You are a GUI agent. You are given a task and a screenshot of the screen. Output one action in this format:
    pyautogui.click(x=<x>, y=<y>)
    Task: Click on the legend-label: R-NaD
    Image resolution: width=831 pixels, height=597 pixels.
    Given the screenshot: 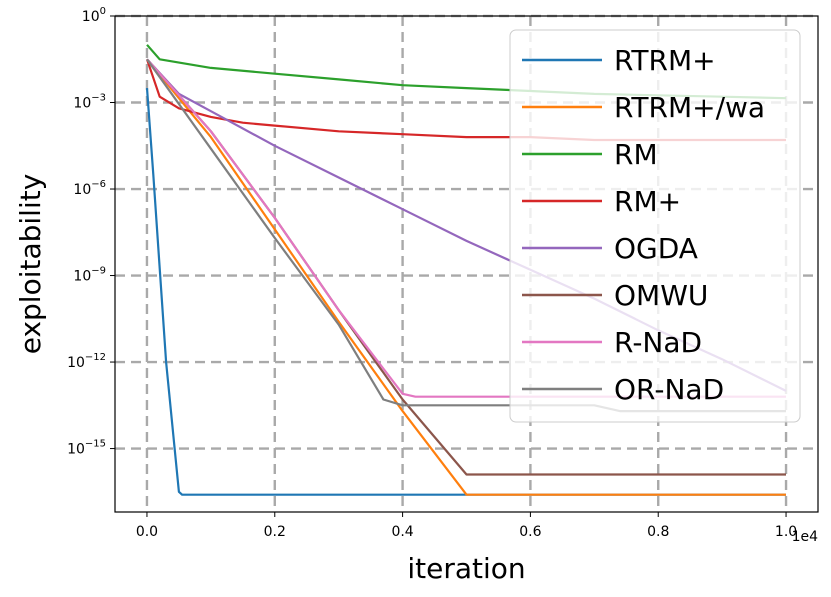 What is the action you would take?
    pyautogui.click(x=658, y=342)
    